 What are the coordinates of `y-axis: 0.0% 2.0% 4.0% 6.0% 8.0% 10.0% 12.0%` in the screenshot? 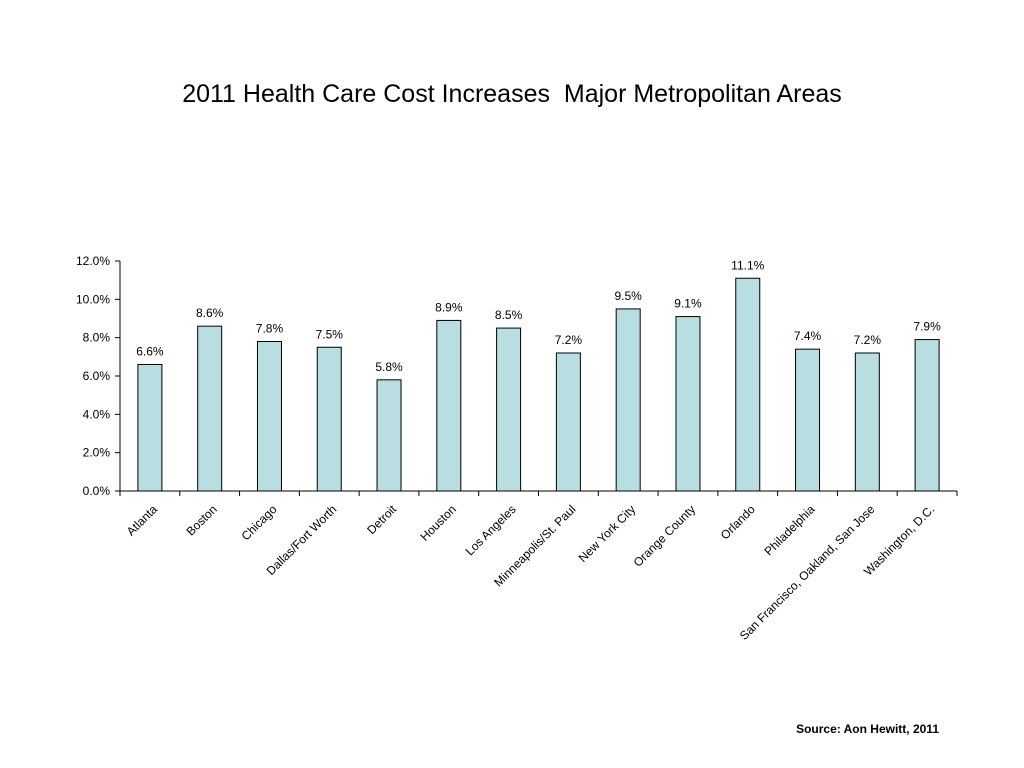 It's located at (98, 376).